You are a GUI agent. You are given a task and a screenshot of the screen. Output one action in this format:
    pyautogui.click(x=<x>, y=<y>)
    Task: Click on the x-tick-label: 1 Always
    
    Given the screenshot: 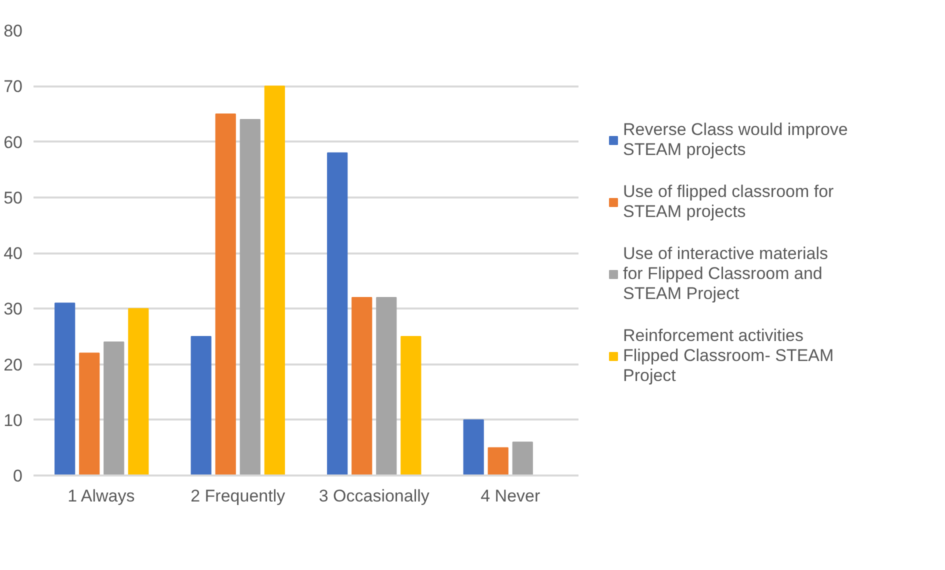 What is the action you would take?
    pyautogui.click(x=101, y=496)
    